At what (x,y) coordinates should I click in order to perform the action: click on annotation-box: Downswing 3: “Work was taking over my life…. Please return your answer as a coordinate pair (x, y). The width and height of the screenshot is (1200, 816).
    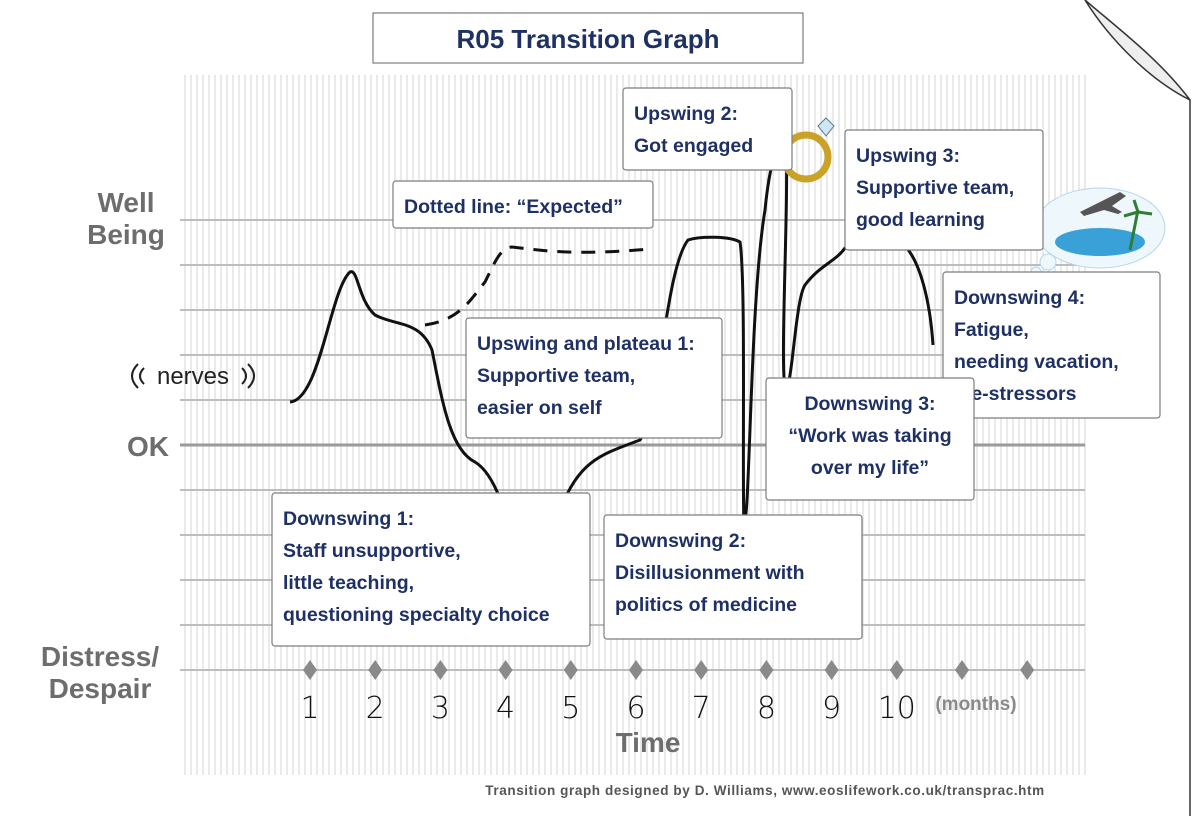
    Looking at the image, I should click on (870, 439).